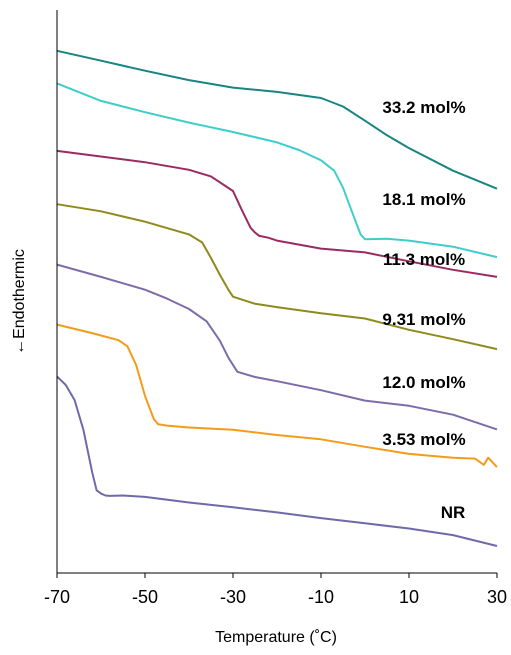 The width and height of the screenshot is (511, 655). What do you see at coordinates (275, 590) in the screenshot?
I see `x-ticks: -70 -50 -30 -10 10 30` at bounding box center [275, 590].